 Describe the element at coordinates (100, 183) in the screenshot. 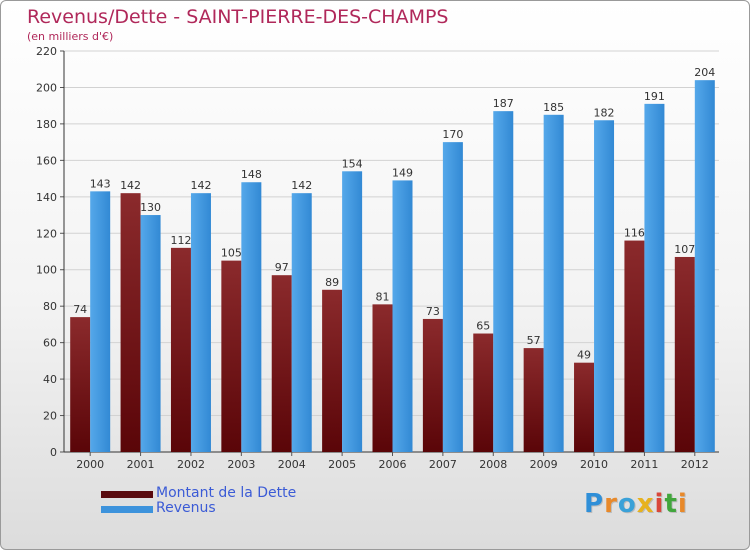

I see `data-label-revenus-2000: 143` at that location.